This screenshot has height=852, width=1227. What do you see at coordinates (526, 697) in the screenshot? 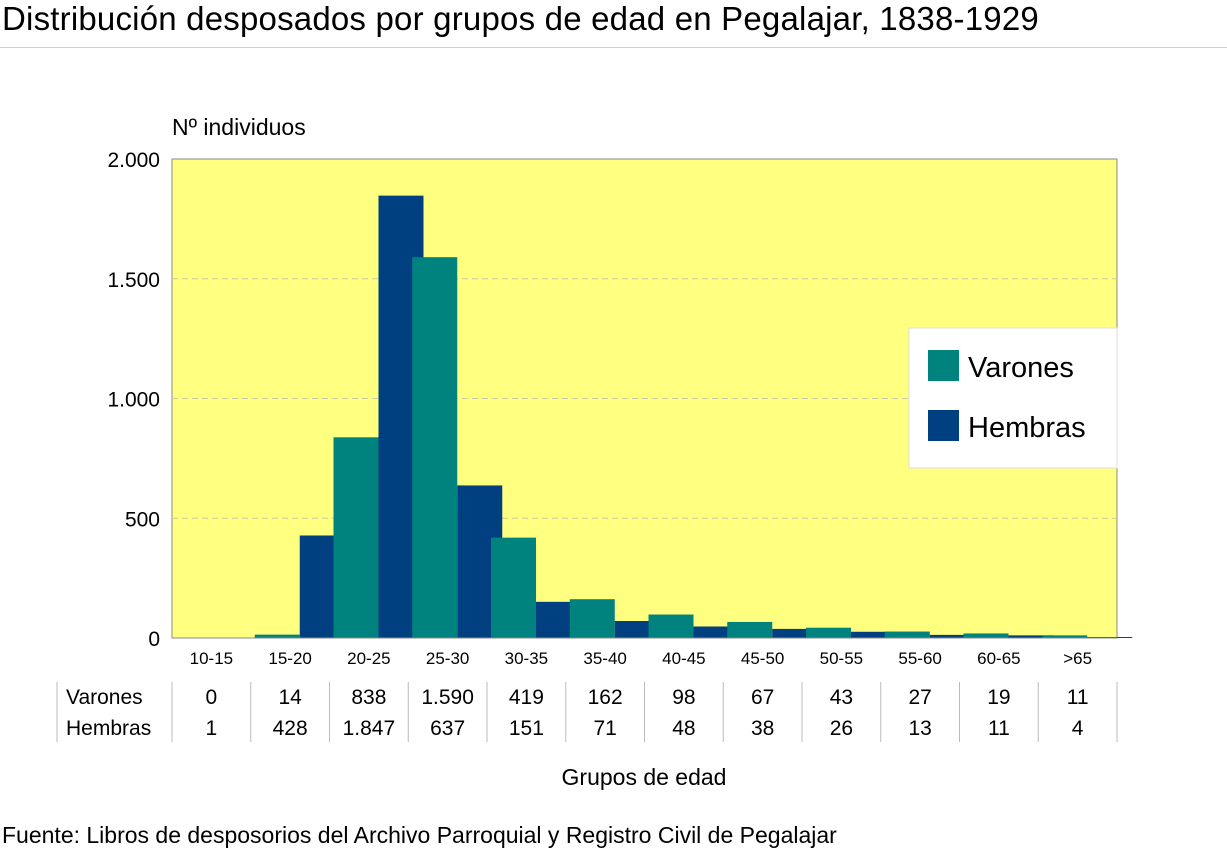
I see `table-cell-varones: 419` at bounding box center [526, 697].